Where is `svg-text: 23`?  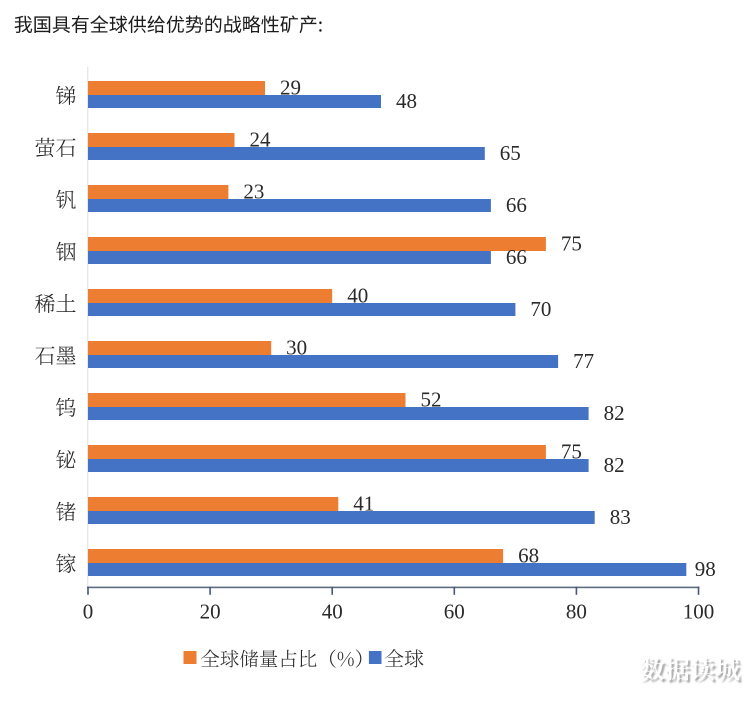
svg-text: 23 is located at coordinates (253, 192).